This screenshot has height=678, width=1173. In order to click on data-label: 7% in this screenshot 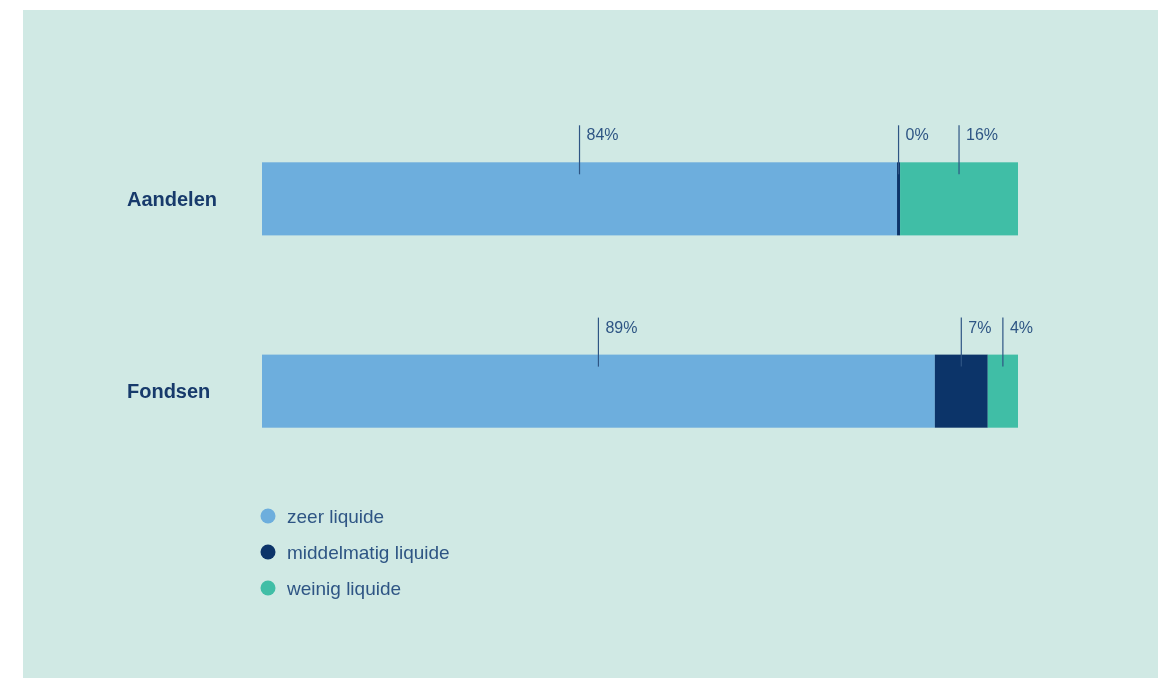, I will do `click(980, 327)`.